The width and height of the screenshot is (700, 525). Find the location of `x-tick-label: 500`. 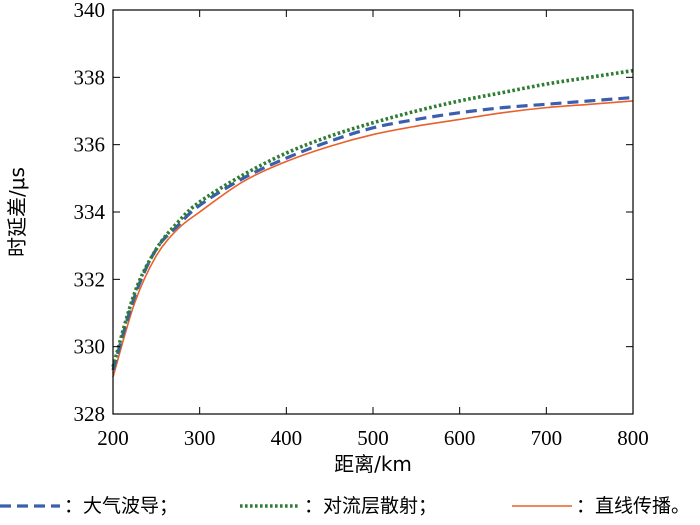

x-tick-label: 500 is located at coordinates (373, 438).